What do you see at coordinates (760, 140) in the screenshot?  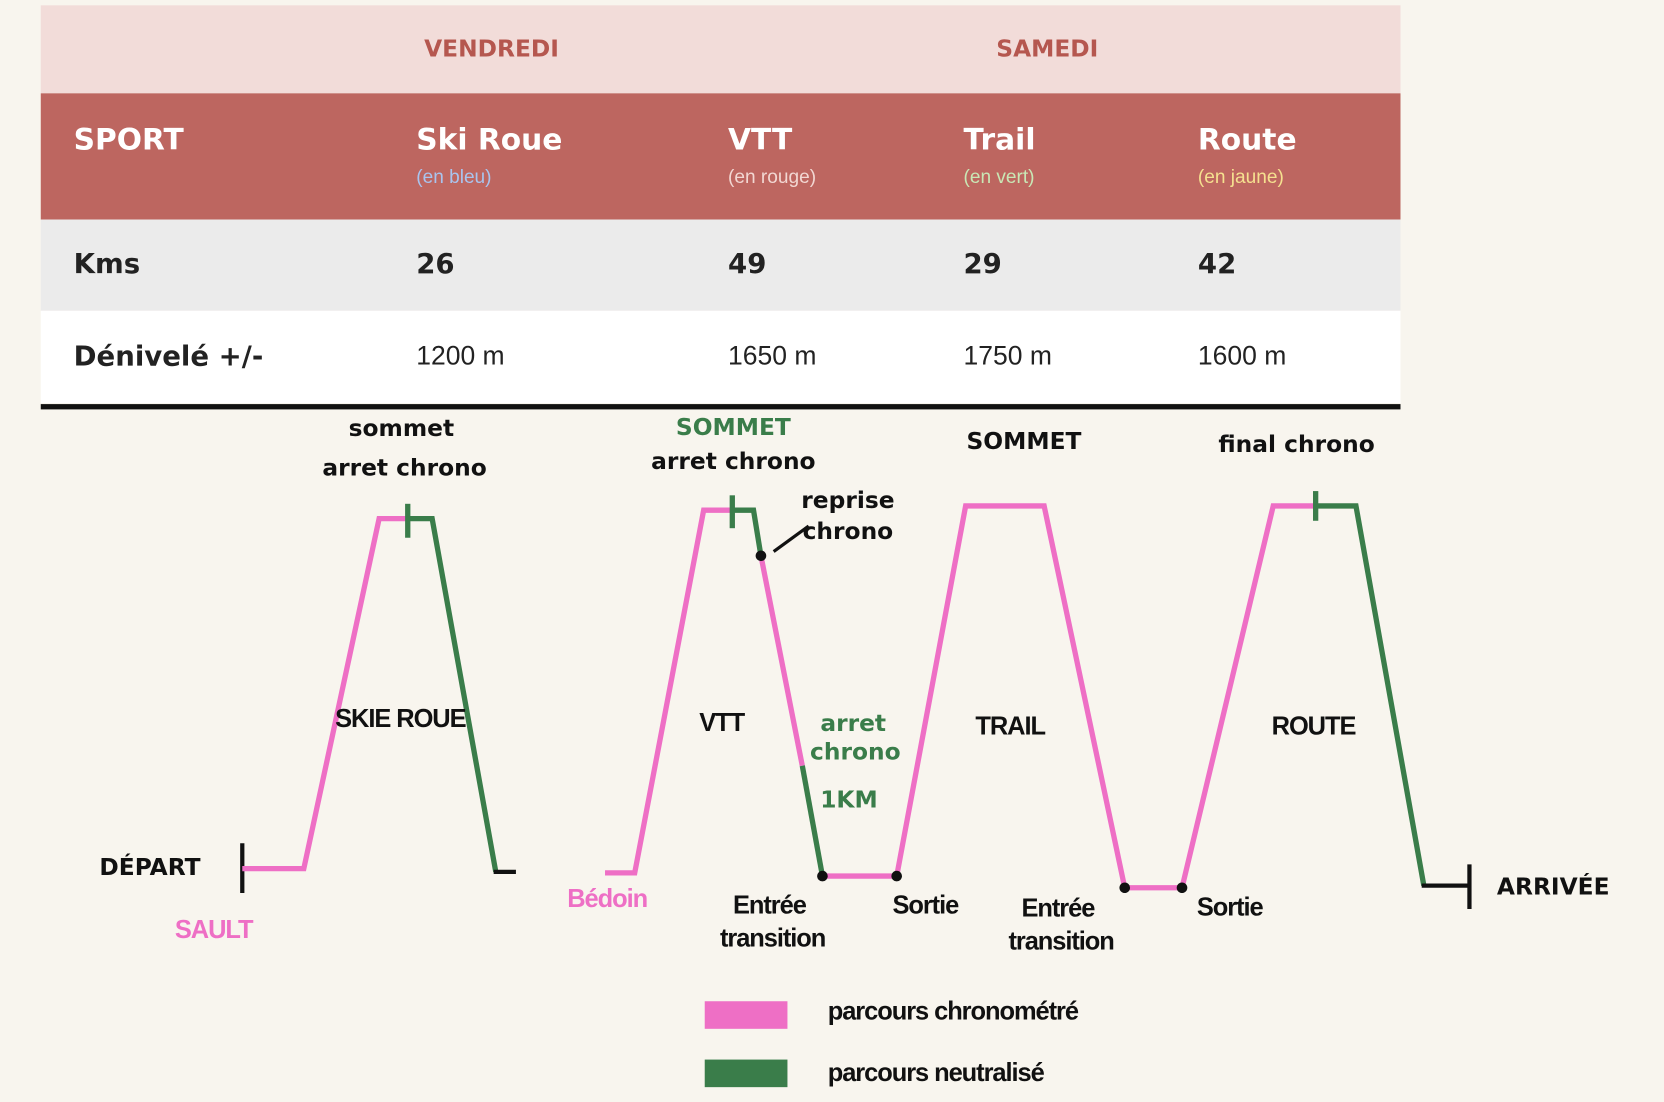 I see `header-cell: VTT` at bounding box center [760, 140].